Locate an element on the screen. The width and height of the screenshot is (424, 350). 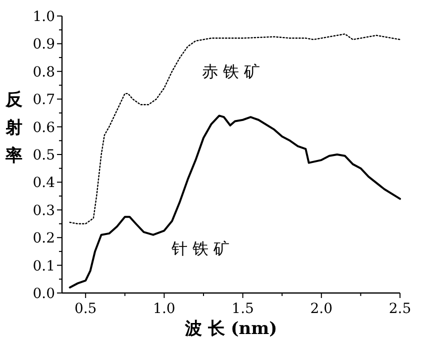
x-tick-label: 0.5 is located at coordinates (85, 309).